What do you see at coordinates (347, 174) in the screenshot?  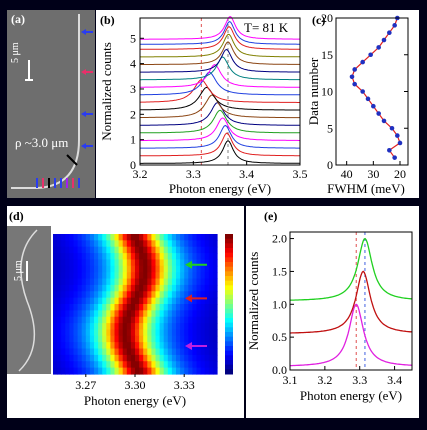 I see `x-tick-label: 40` at bounding box center [347, 174].